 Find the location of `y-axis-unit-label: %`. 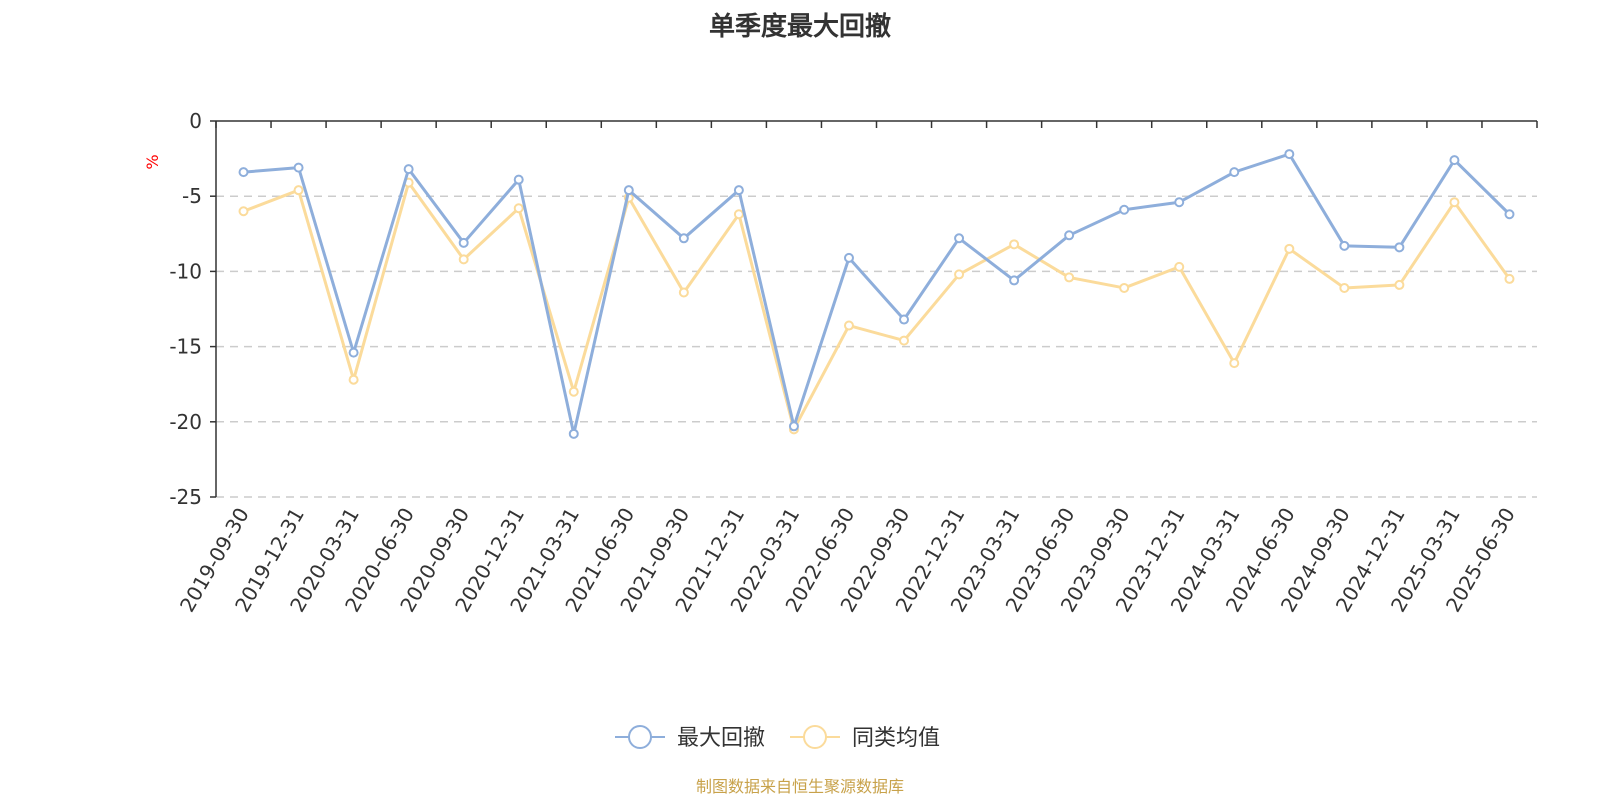

y-axis-unit-label: % is located at coordinates (152, 161).